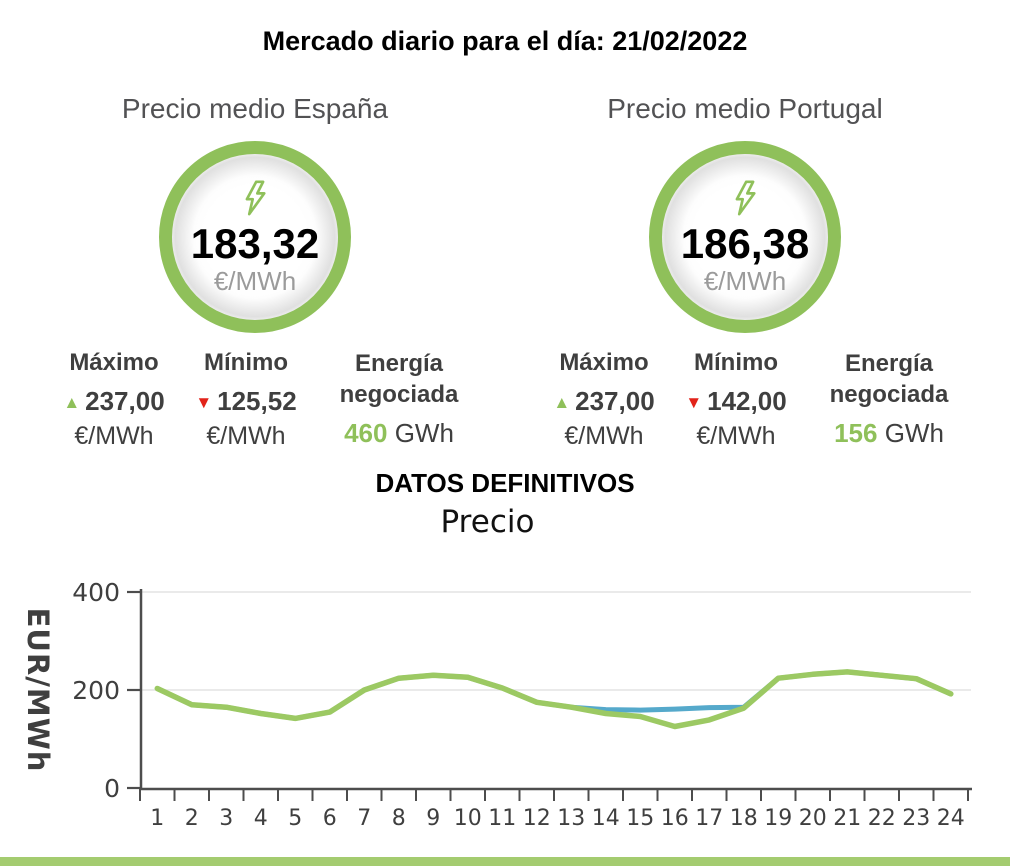  I want to click on stat-energy-portugal: Energía negociada 156 GWh, so click(889, 398).